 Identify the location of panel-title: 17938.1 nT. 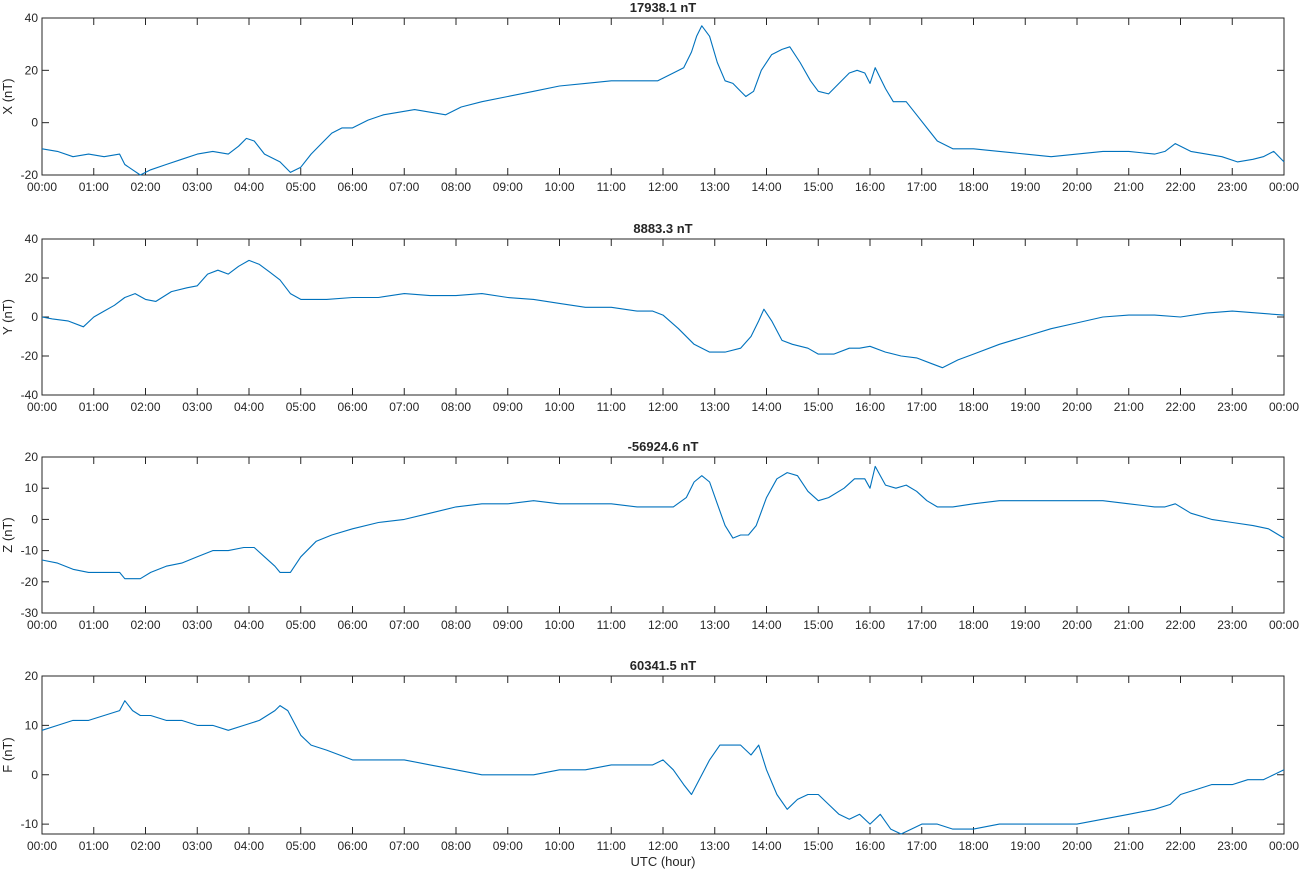
(663, 7).